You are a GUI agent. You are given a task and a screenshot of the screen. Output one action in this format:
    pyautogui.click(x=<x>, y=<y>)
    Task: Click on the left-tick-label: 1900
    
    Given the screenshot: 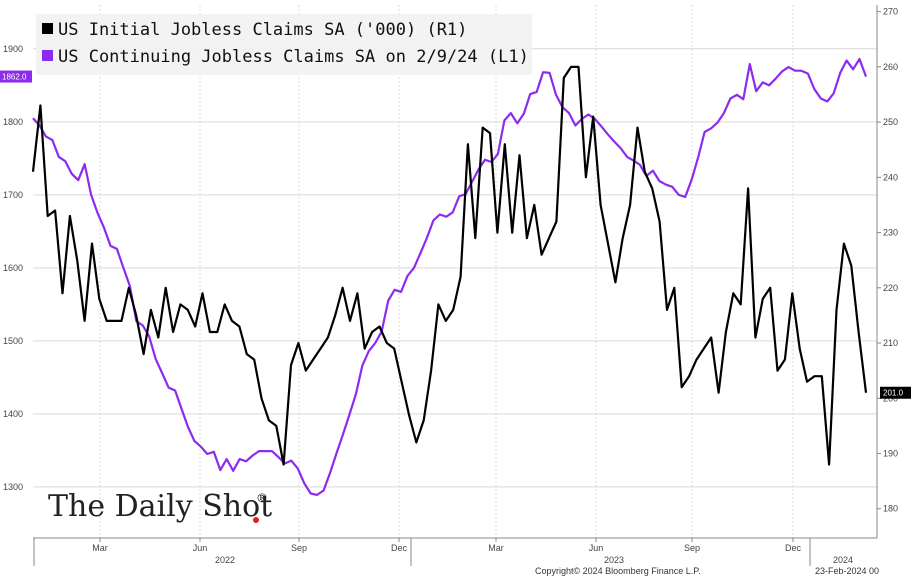 What is the action you would take?
    pyautogui.click(x=13, y=49)
    